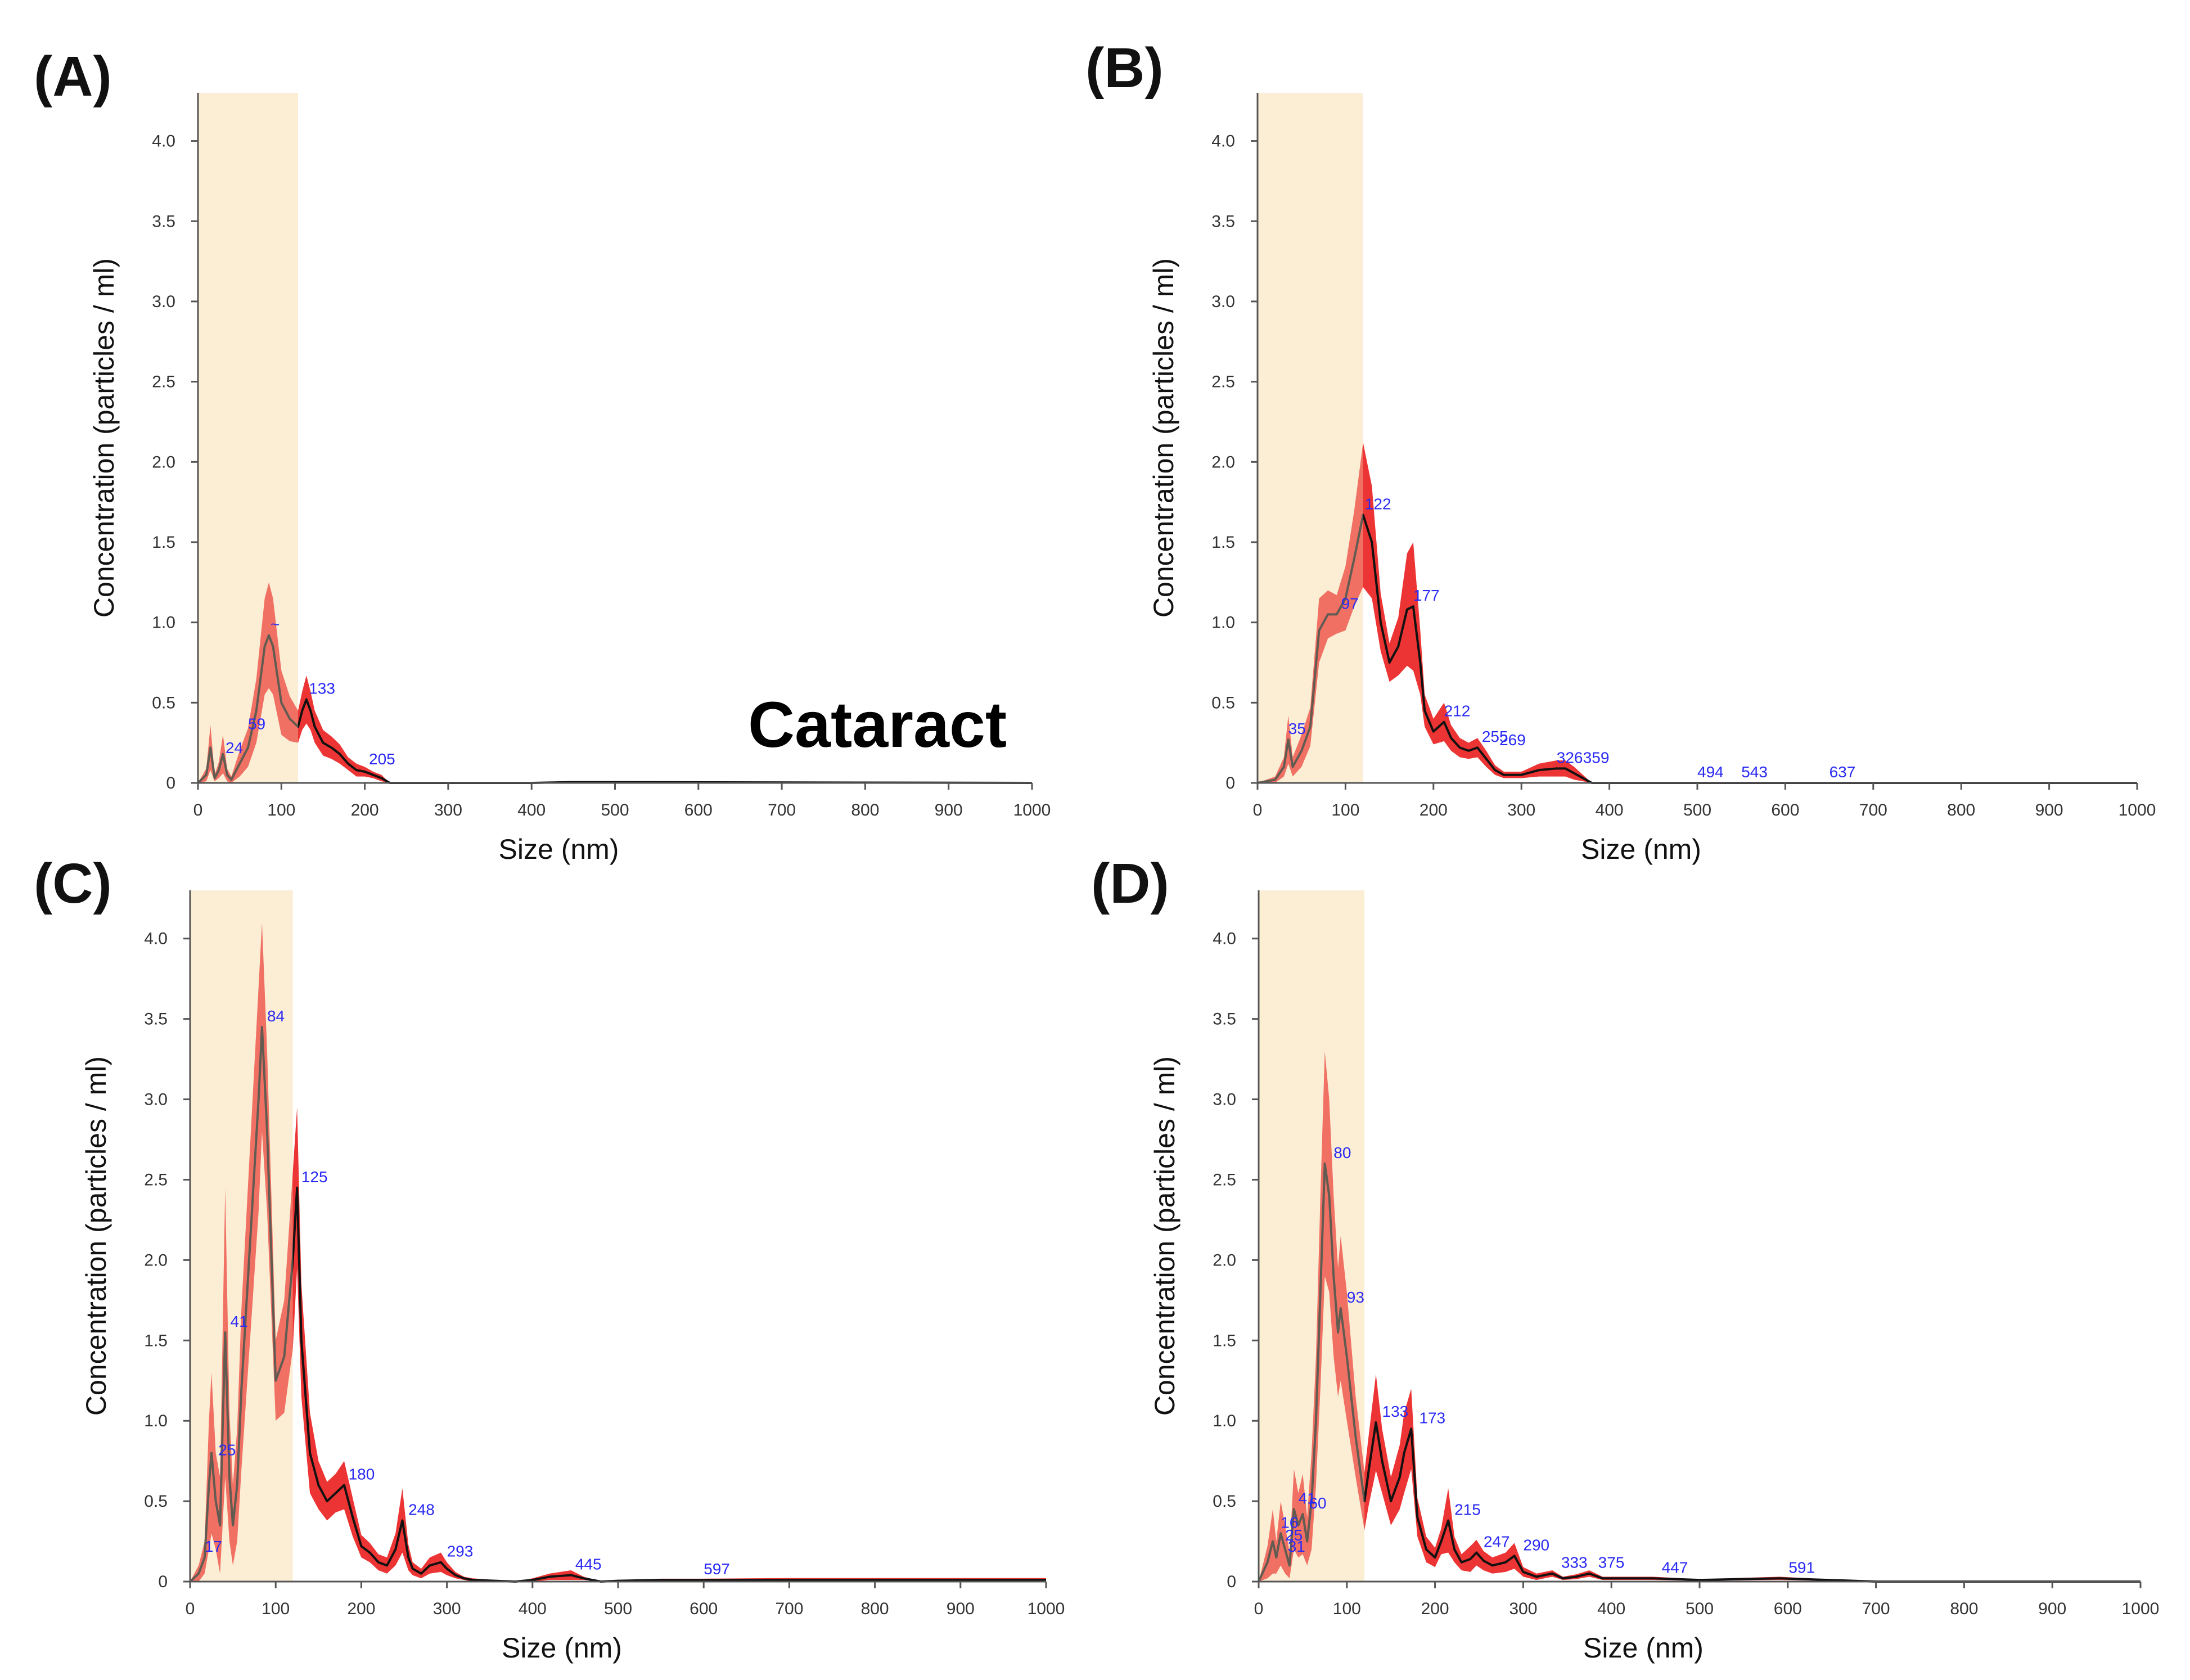 The image size is (2190, 1680). What do you see at coordinates (1350, 603) in the screenshot?
I see `peak-label: 97` at bounding box center [1350, 603].